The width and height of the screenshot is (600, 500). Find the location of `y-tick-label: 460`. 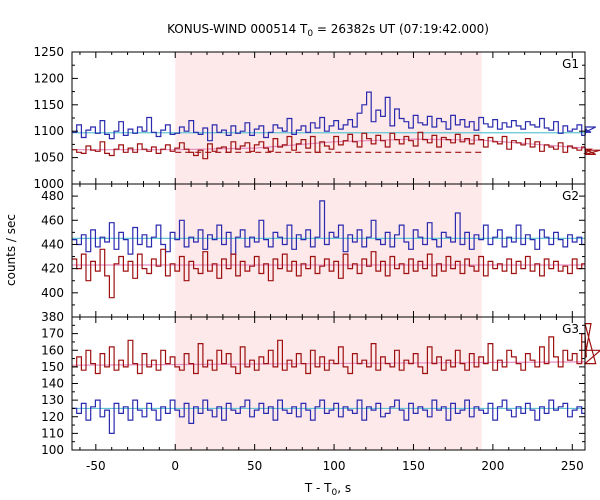

y-tick-label: 460 is located at coordinates (52, 220).